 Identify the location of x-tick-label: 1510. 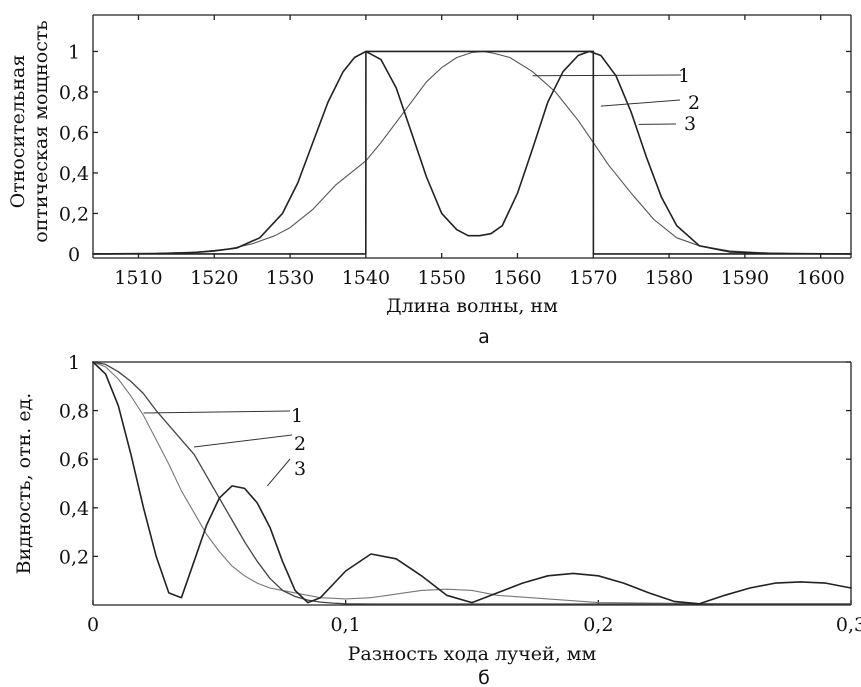
(138, 278).